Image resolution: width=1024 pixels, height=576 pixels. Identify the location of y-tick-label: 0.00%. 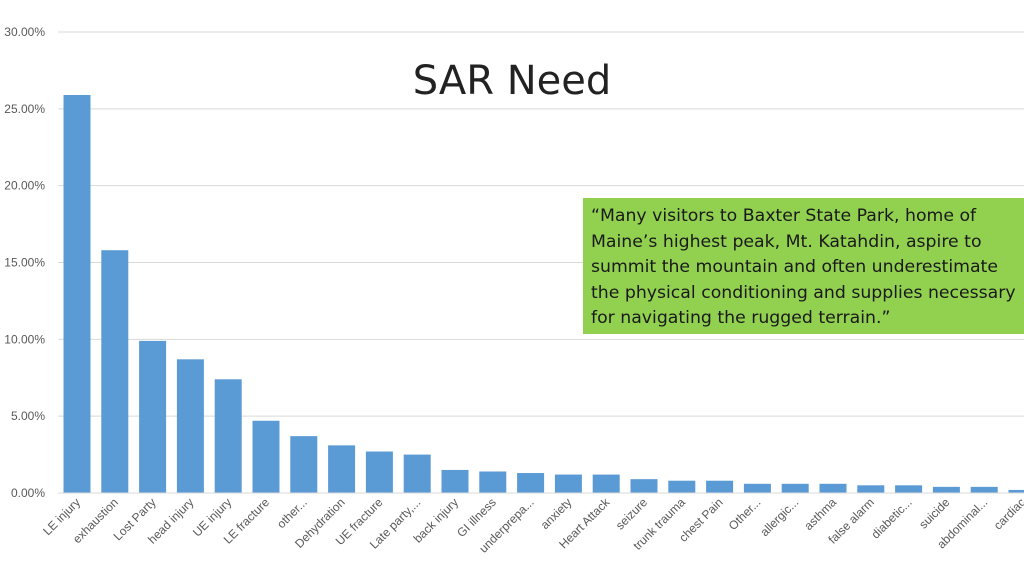
(28, 493).